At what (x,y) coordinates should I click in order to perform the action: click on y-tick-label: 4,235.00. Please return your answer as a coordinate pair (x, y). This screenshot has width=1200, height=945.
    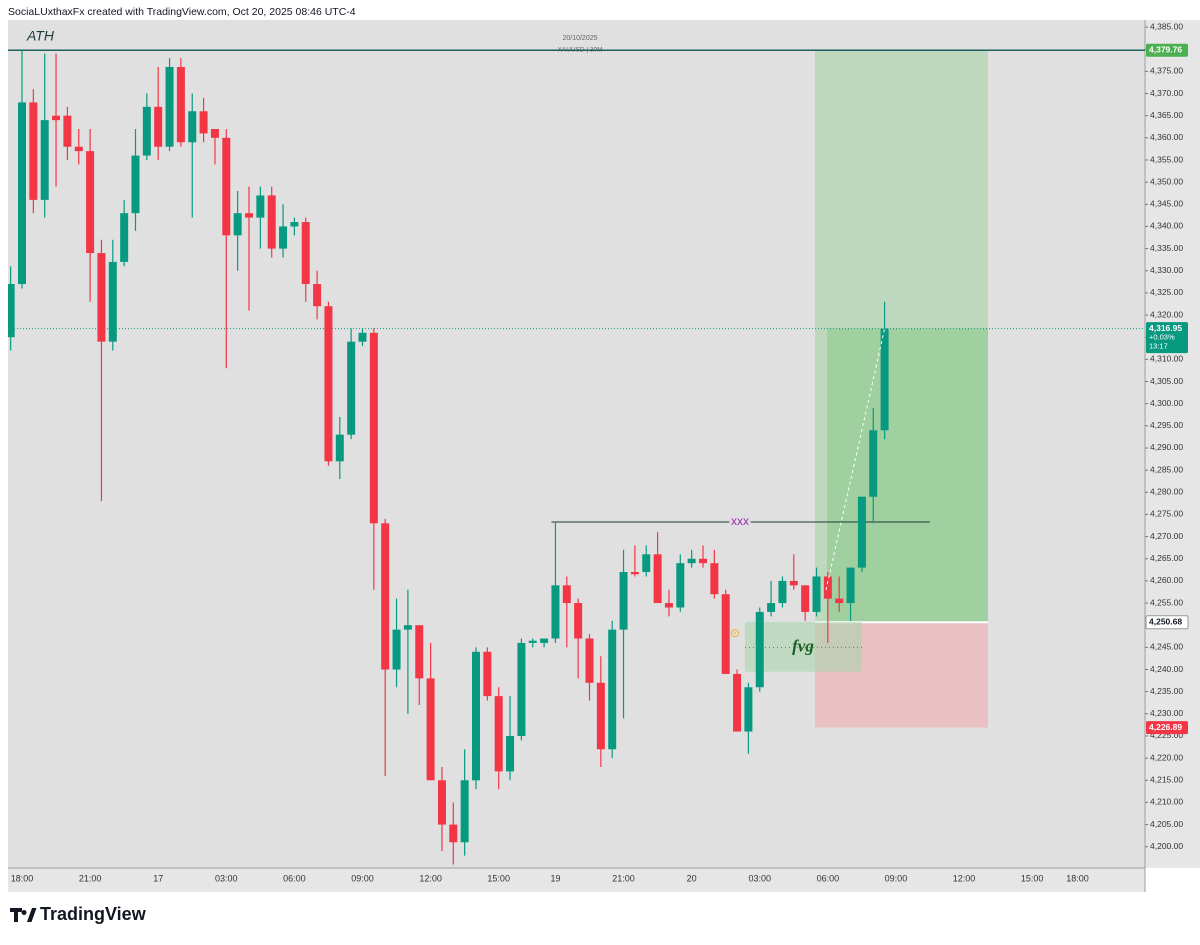
    Looking at the image, I should click on (1166, 691).